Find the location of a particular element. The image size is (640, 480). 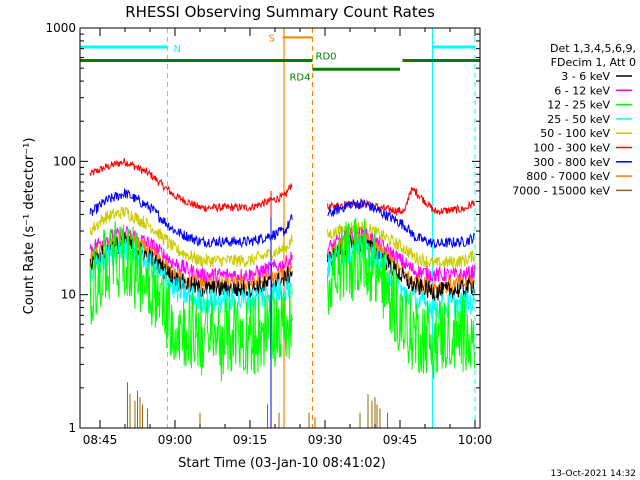

saa-label: S is located at coordinates (272, 38).